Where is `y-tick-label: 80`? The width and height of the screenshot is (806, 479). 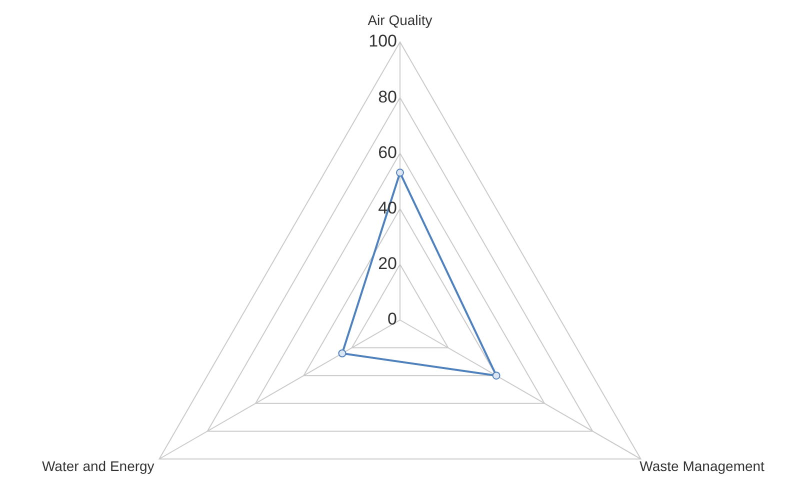
y-tick-label: 80 is located at coordinates (387, 96).